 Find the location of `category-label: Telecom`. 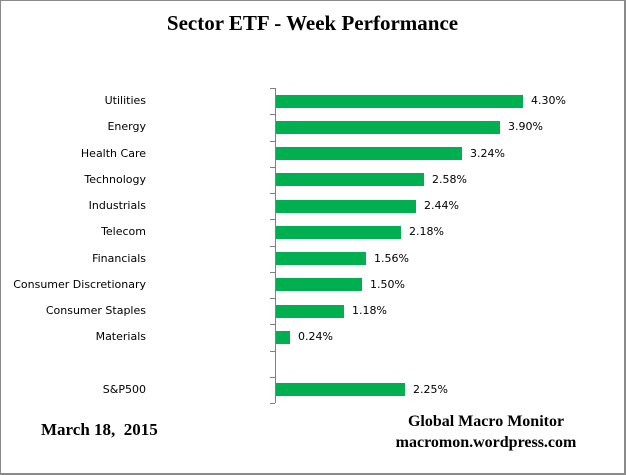

category-label: Telecom is located at coordinates (123, 232).